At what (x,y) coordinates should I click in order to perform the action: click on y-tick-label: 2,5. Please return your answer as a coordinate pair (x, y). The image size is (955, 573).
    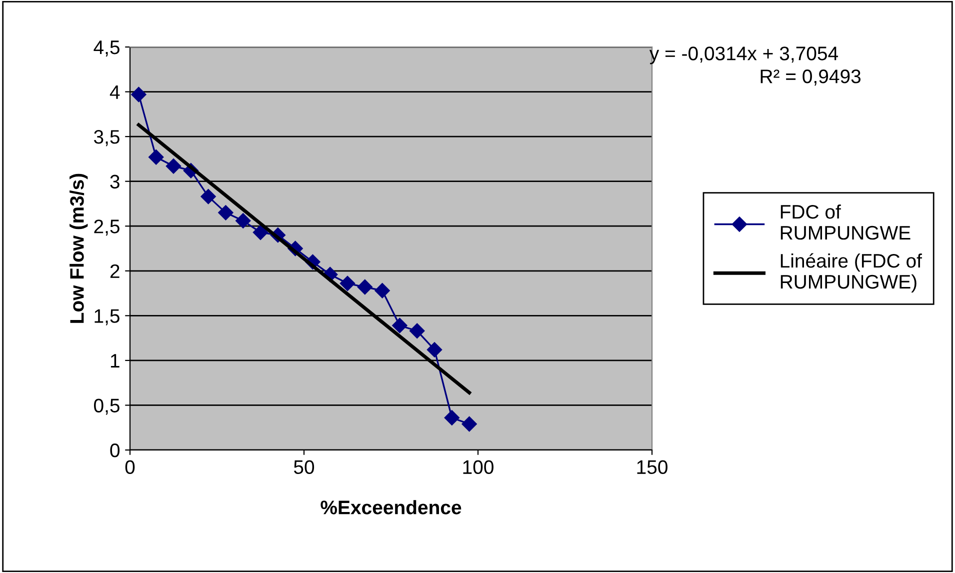
    Looking at the image, I should click on (107, 228).